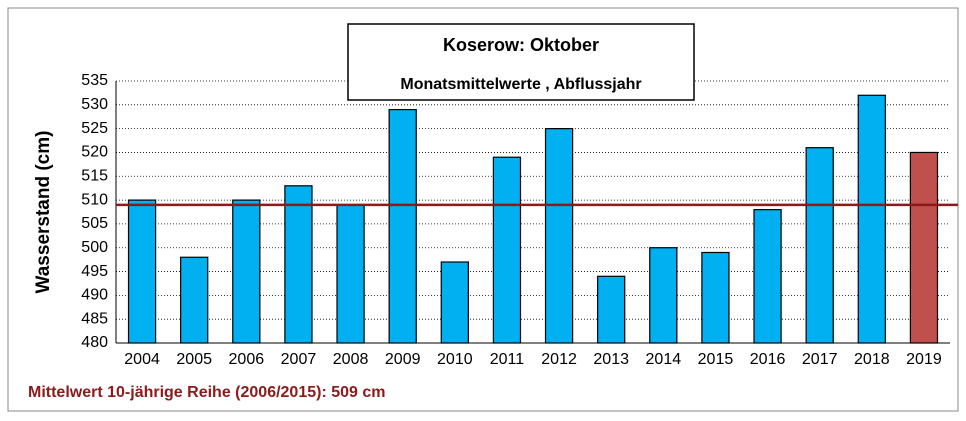 This screenshot has width=966, height=421. What do you see at coordinates (351, 359) in the screenshot?
I see `x-tick-label: 2008` at bounding box center [351, 359].